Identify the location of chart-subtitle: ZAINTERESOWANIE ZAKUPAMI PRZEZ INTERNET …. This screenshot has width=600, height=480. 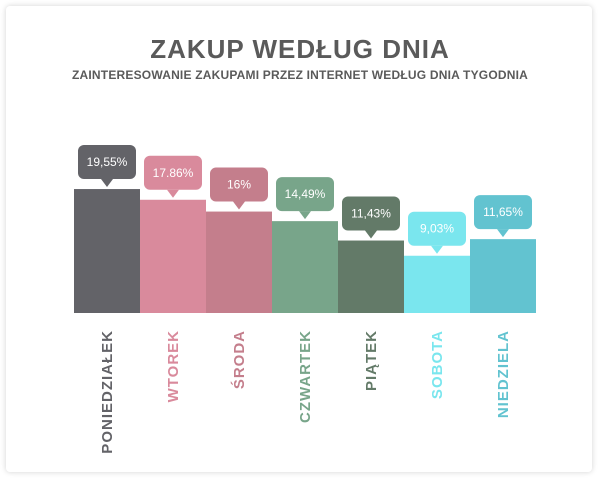
(300, 75).